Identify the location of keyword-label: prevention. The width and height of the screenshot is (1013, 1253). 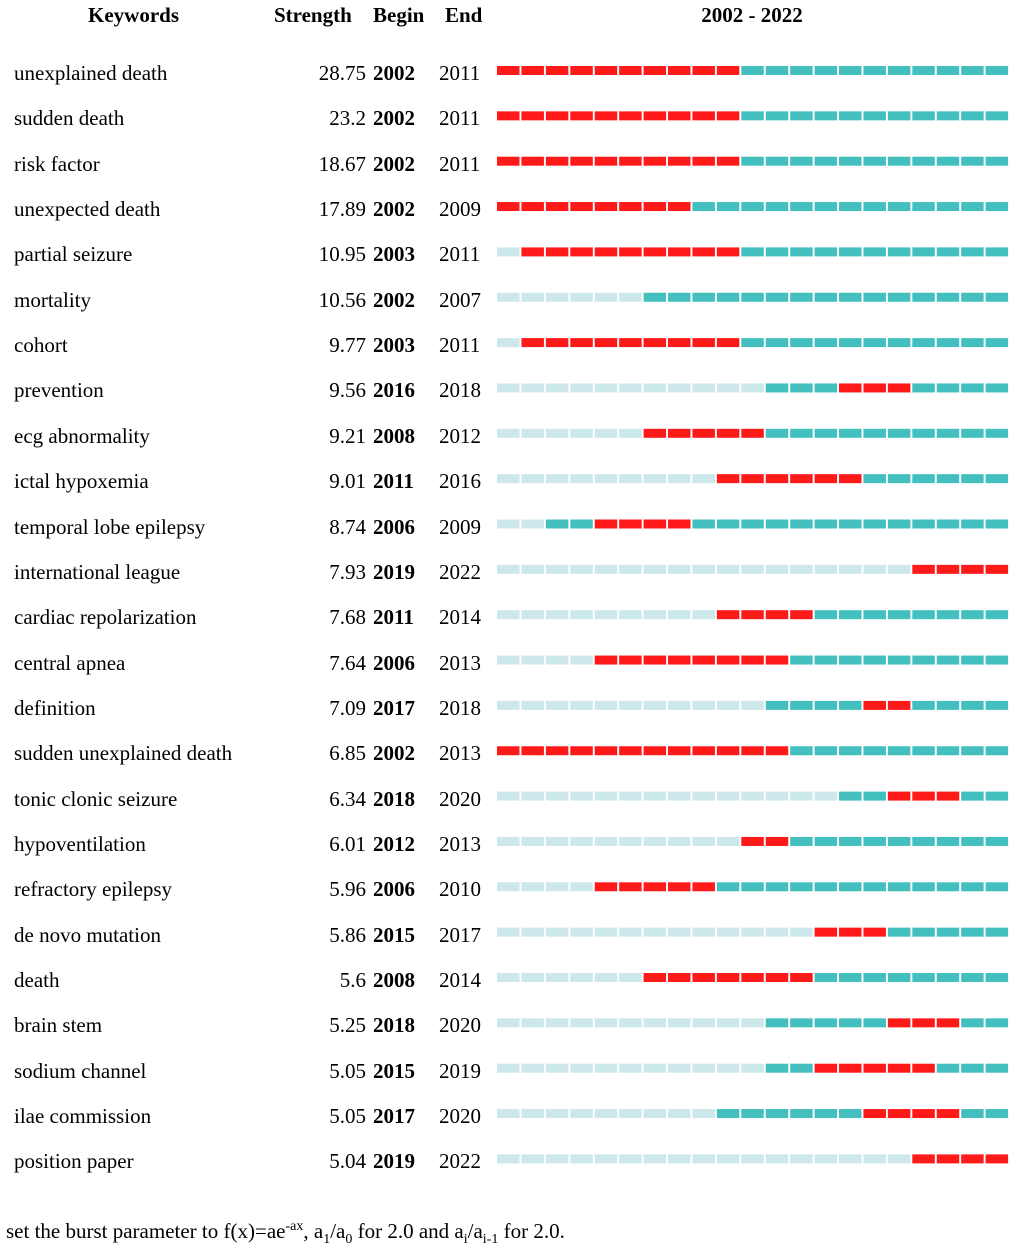
(59, 390).